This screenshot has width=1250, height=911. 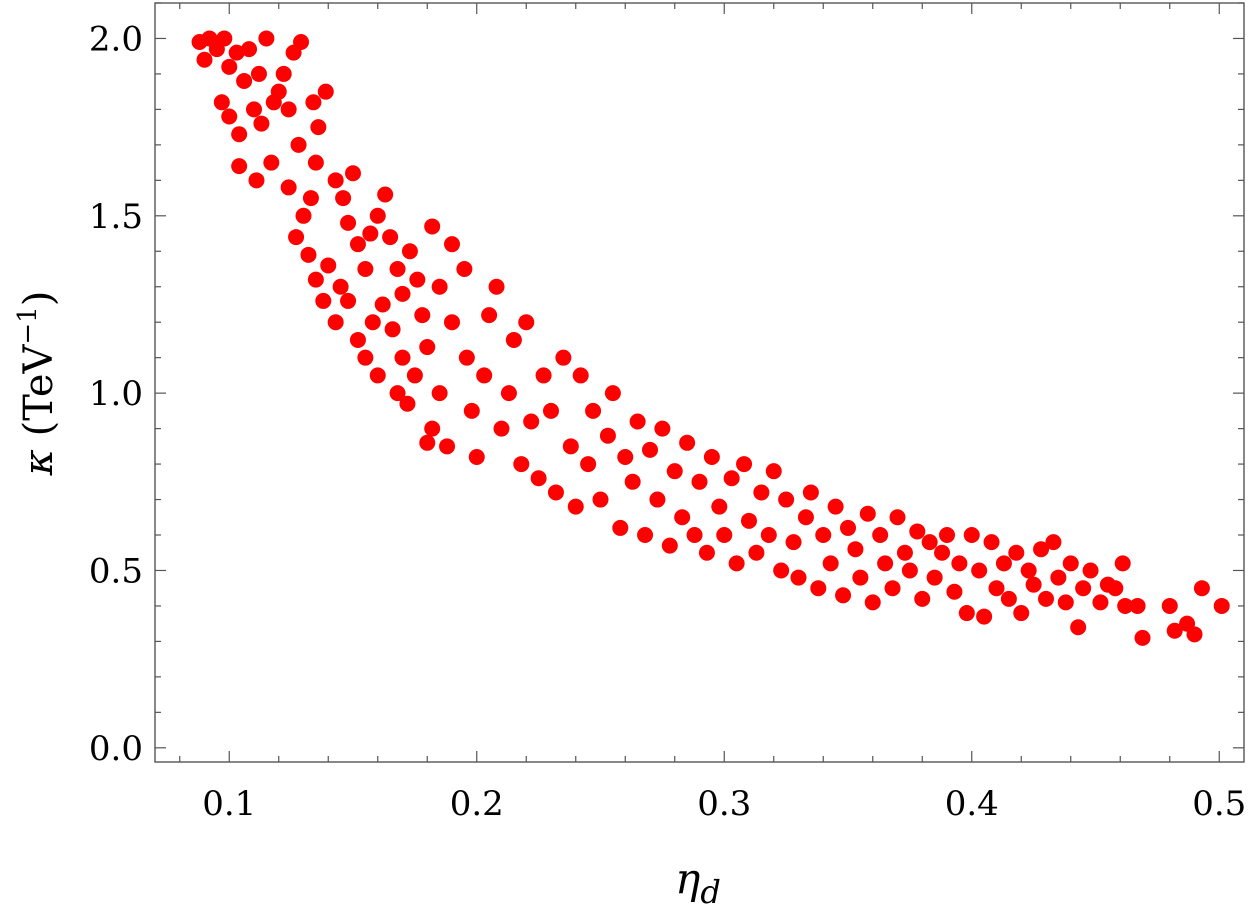 I want to click on x-axis-title: ηd, so click(x=698, y=882).